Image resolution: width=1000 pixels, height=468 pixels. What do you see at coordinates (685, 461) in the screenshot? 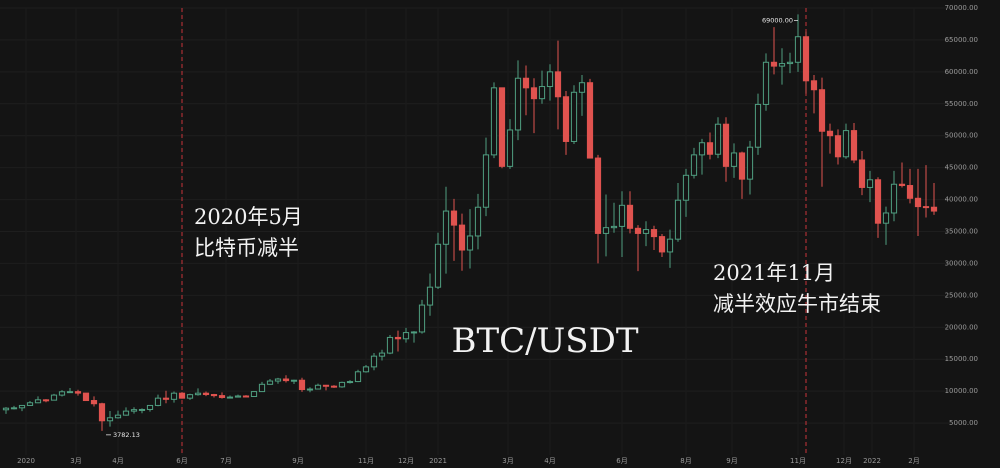
I see `x-tick-label: 8月` at bounding box center [685, 461].